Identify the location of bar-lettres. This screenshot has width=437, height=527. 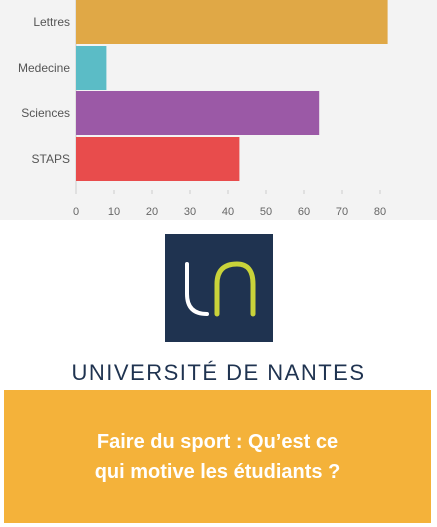
(232, 22).